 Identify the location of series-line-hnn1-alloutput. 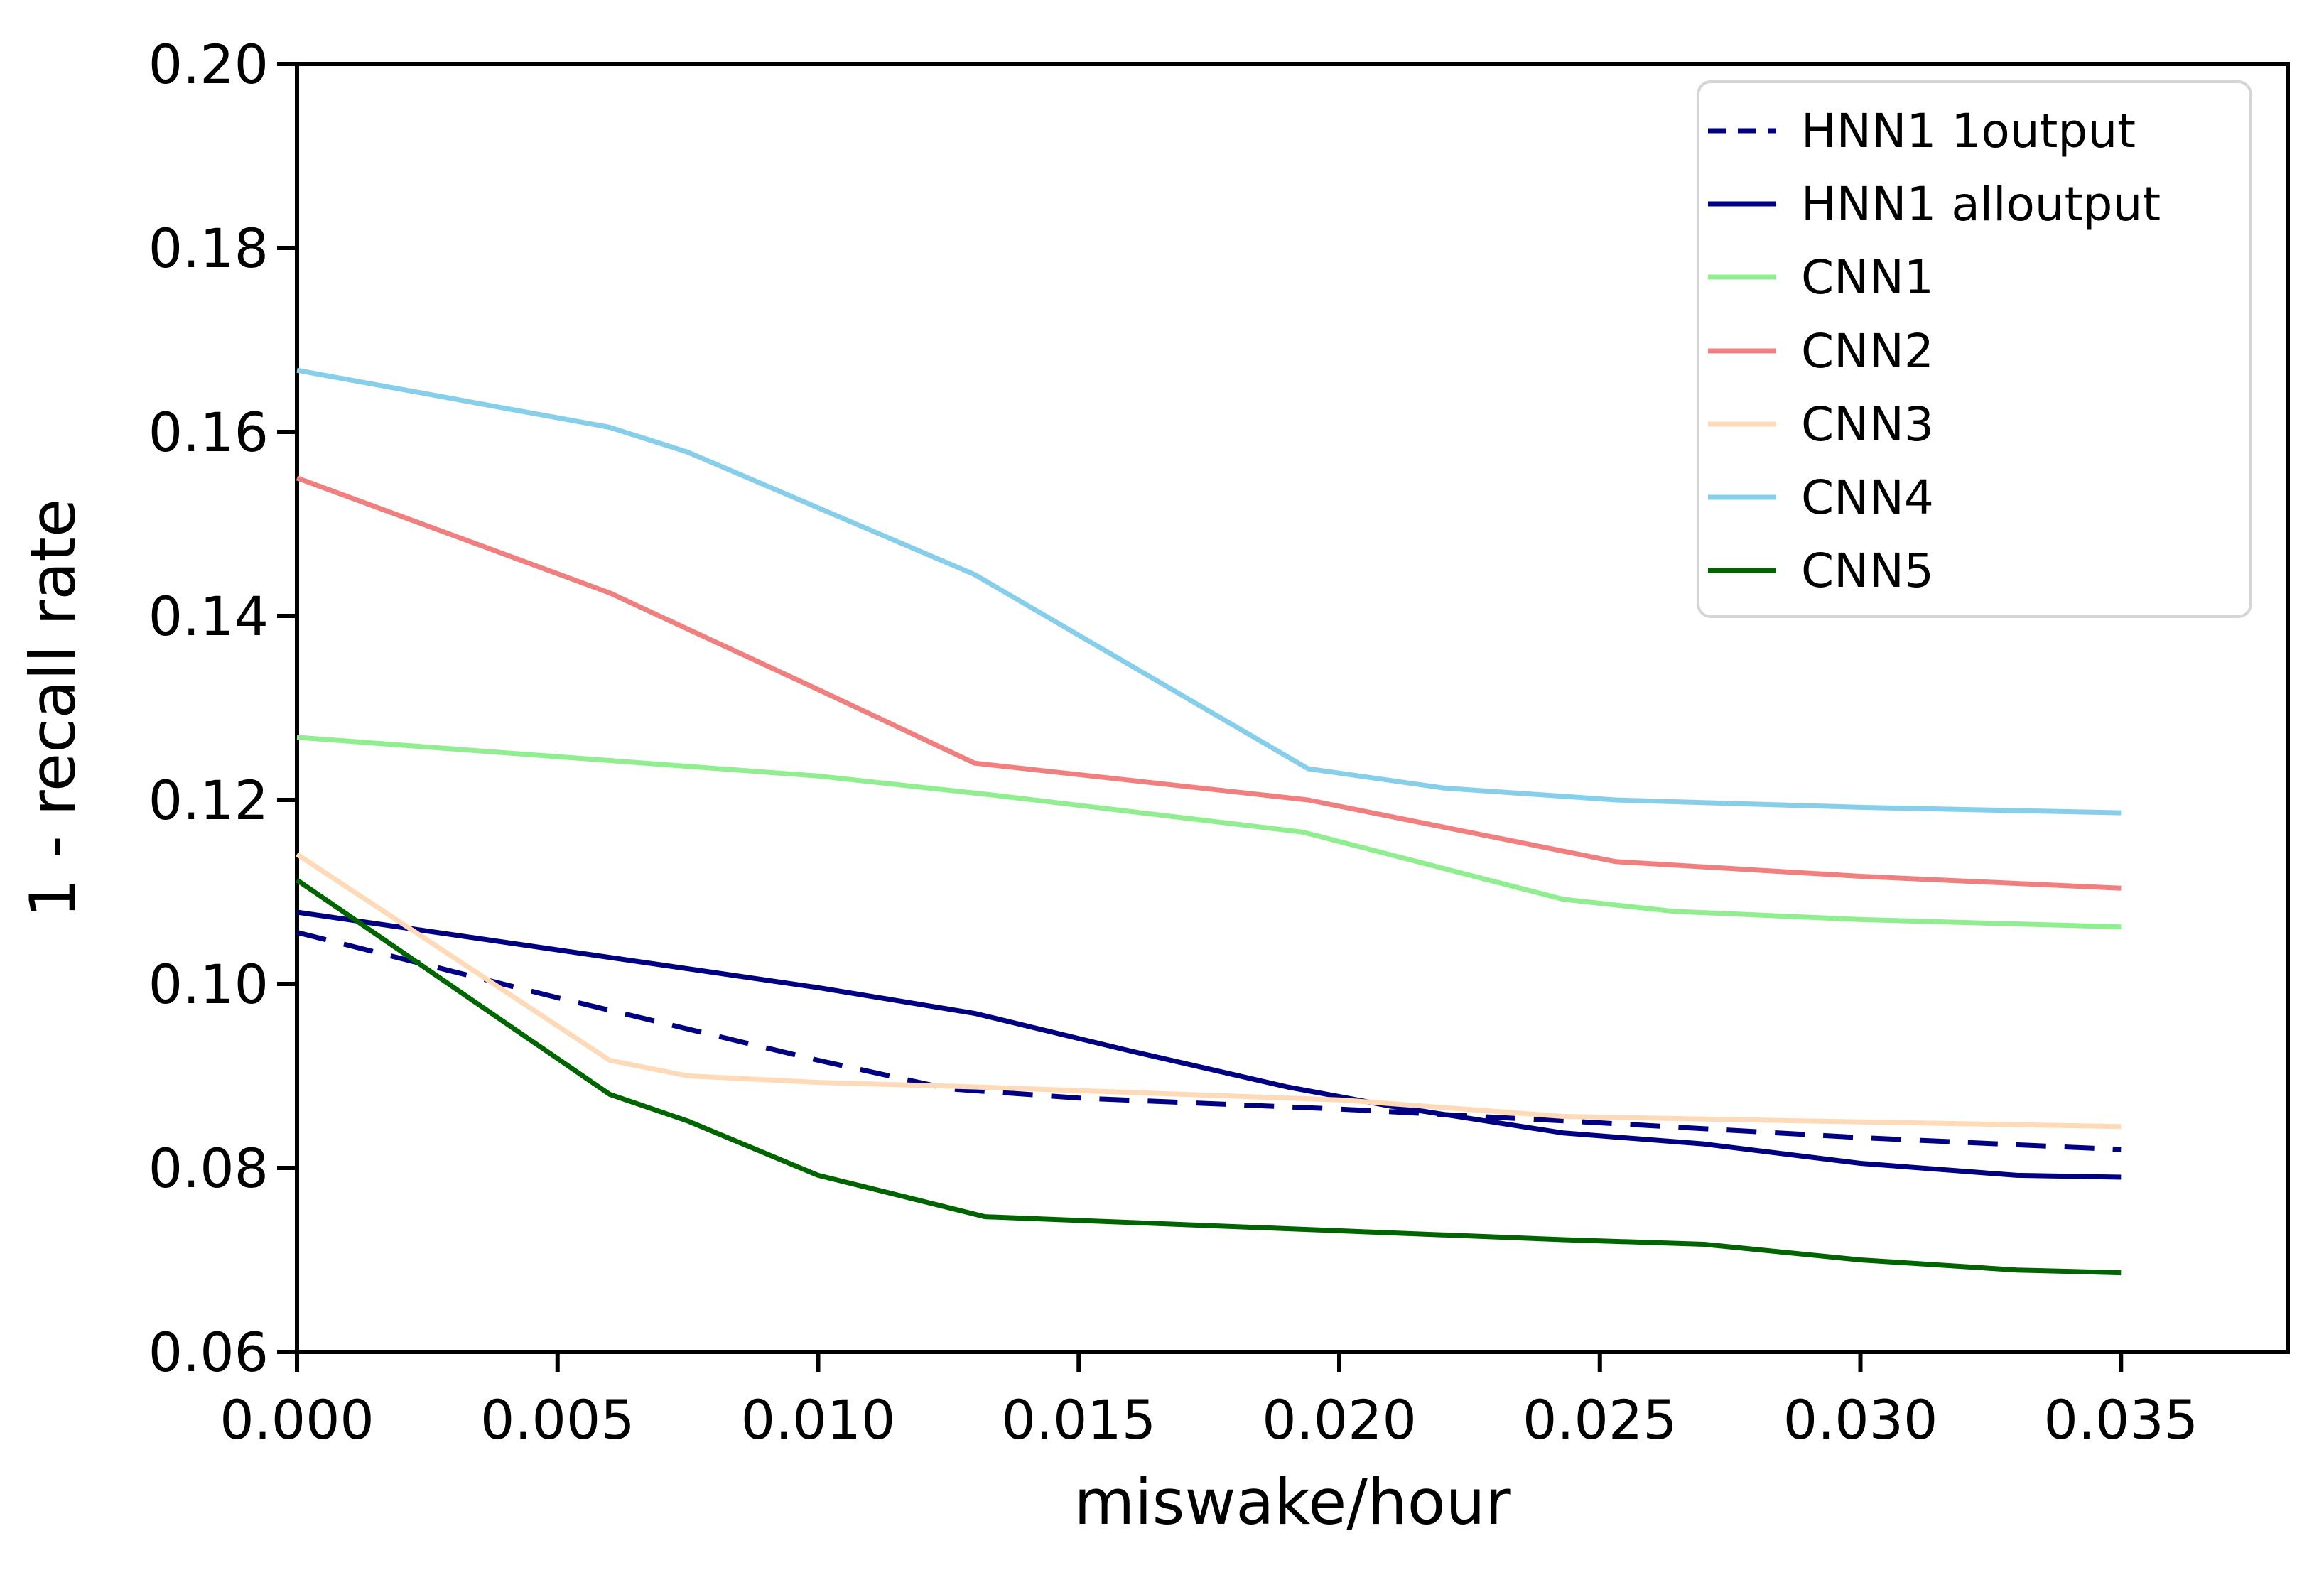
(1209, 1044).